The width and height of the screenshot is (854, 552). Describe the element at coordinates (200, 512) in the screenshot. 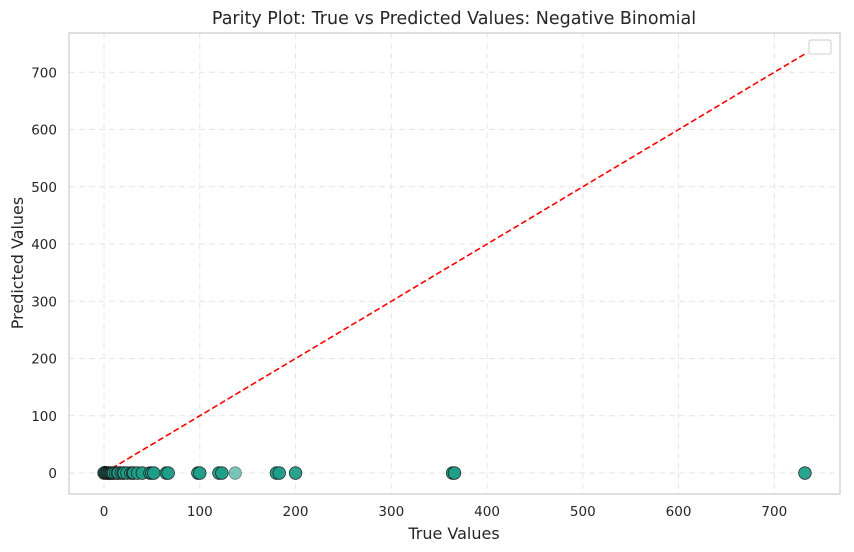

I see `x-tick-label: 100` at that location.